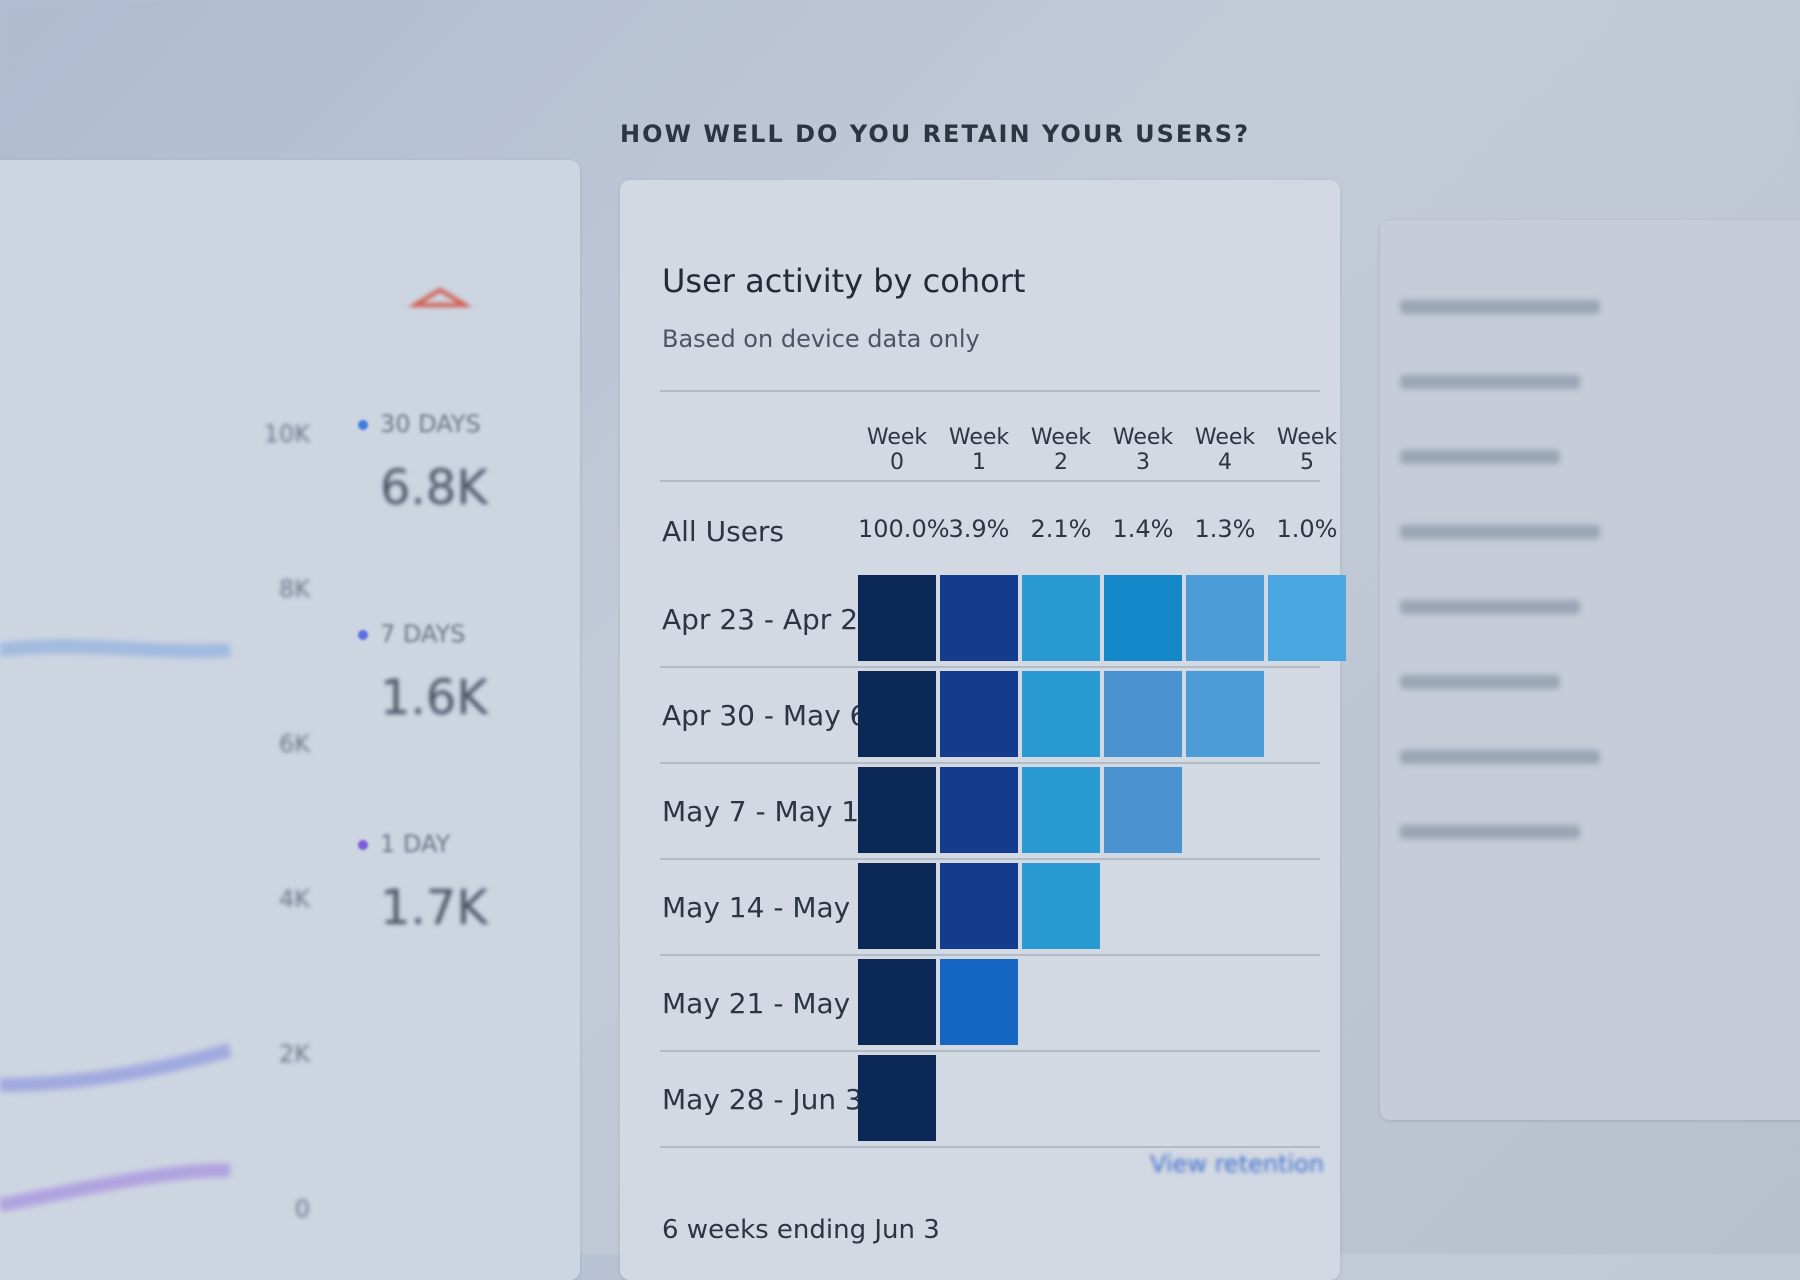  Describe the element at coordinates (979, 450) in the screenshot. I see `column-header: Week 1` at that location.